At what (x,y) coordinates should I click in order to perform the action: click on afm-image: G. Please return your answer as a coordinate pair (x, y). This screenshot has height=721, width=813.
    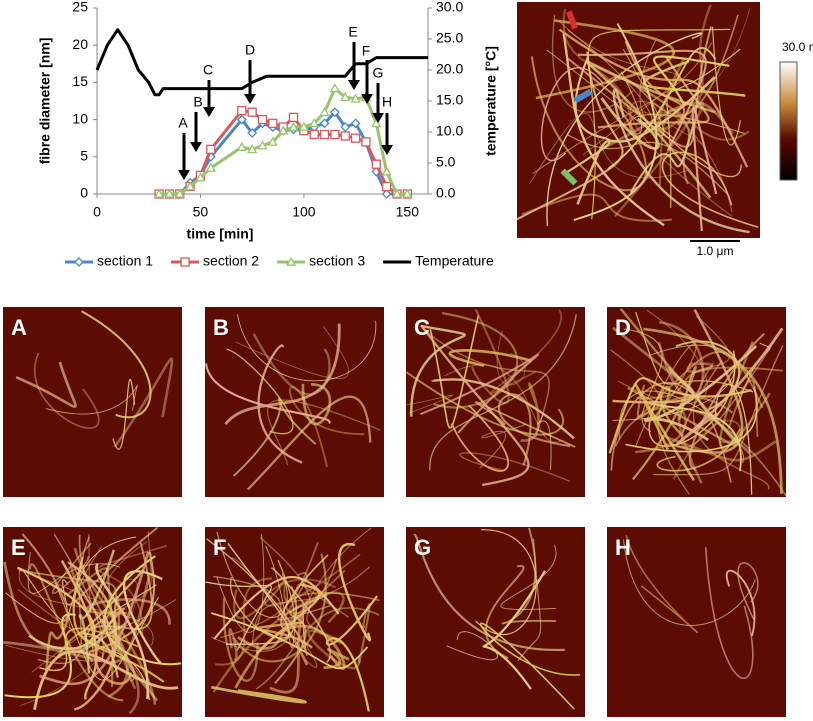
    Looking at the image, I should click on (495, 622).